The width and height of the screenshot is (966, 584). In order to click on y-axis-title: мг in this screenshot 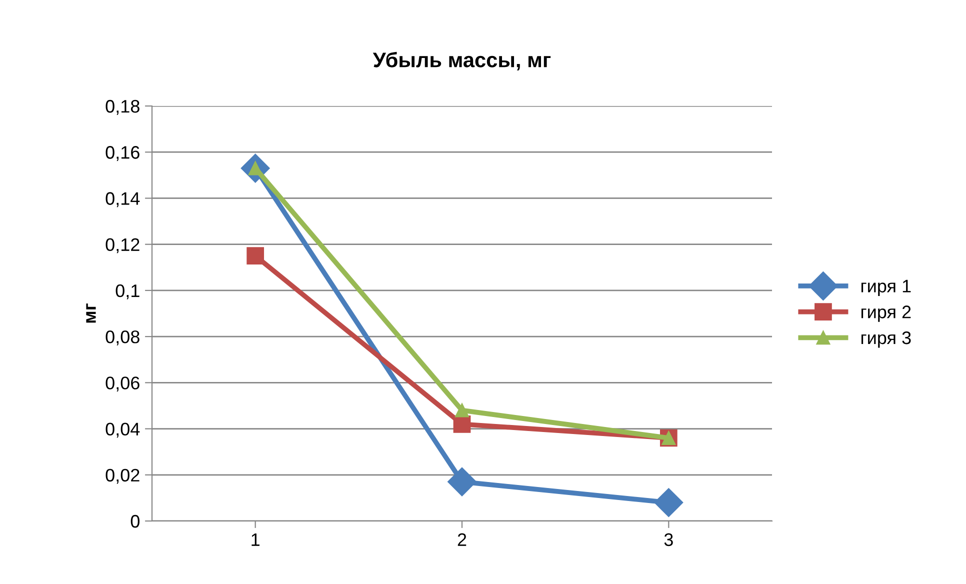, I will do `click(91, 313)`.